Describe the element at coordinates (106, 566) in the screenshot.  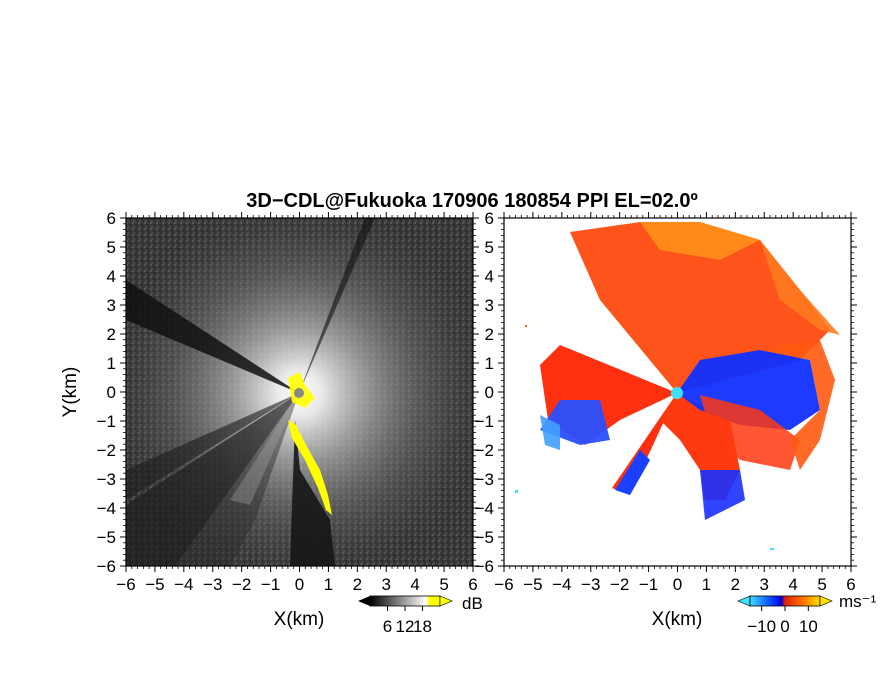
I see `reflectivity-y-tick-label: −6` at that location.